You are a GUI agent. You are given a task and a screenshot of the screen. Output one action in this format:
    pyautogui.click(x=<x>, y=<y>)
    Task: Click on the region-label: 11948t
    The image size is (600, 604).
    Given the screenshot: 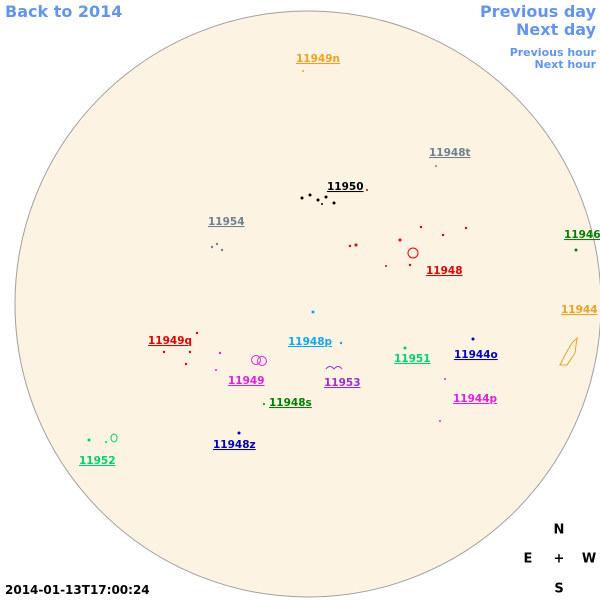 What is the action you would take?
    pyautogui.click(x=450, y=153)
    